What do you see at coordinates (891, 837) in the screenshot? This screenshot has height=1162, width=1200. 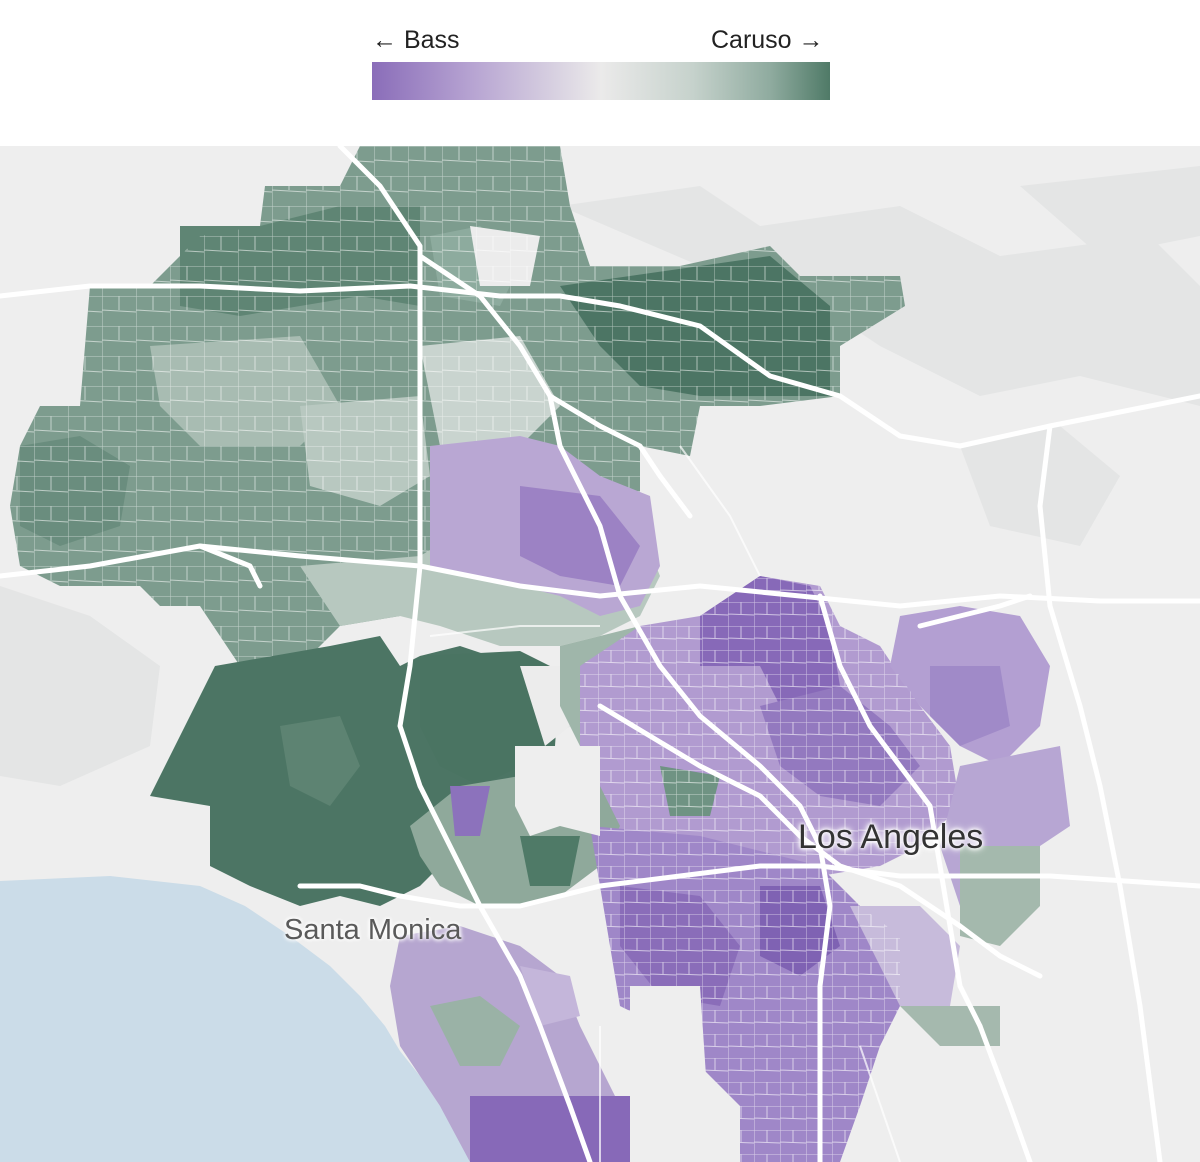 I see `place-label-los-angeles: Los Angeles` at bounding box center [891, 837].